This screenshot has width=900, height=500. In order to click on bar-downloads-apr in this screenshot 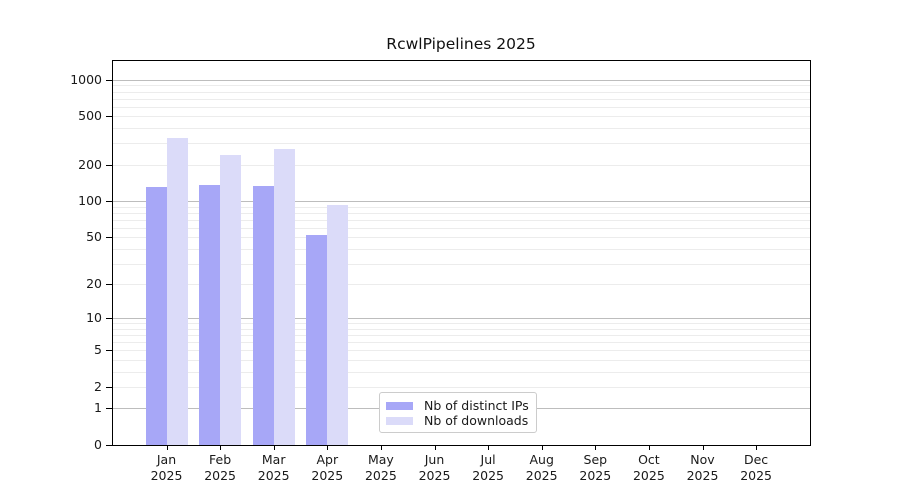, I will do `click(338, 324)`.